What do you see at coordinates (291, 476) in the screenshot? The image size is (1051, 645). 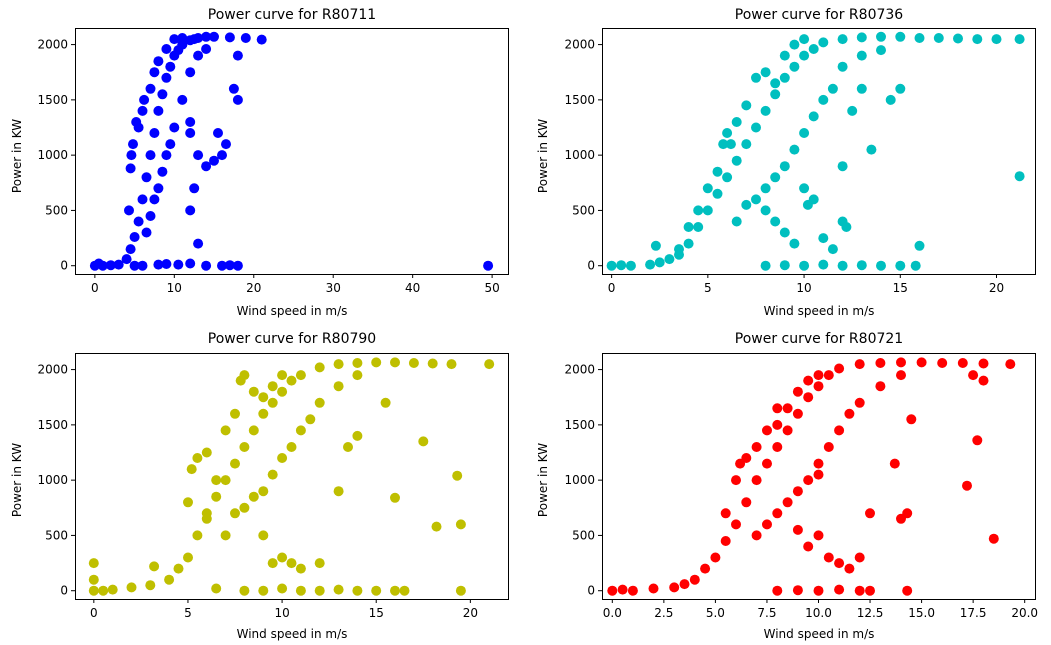 I see `scatter-points` at bounding box center [291, 476].